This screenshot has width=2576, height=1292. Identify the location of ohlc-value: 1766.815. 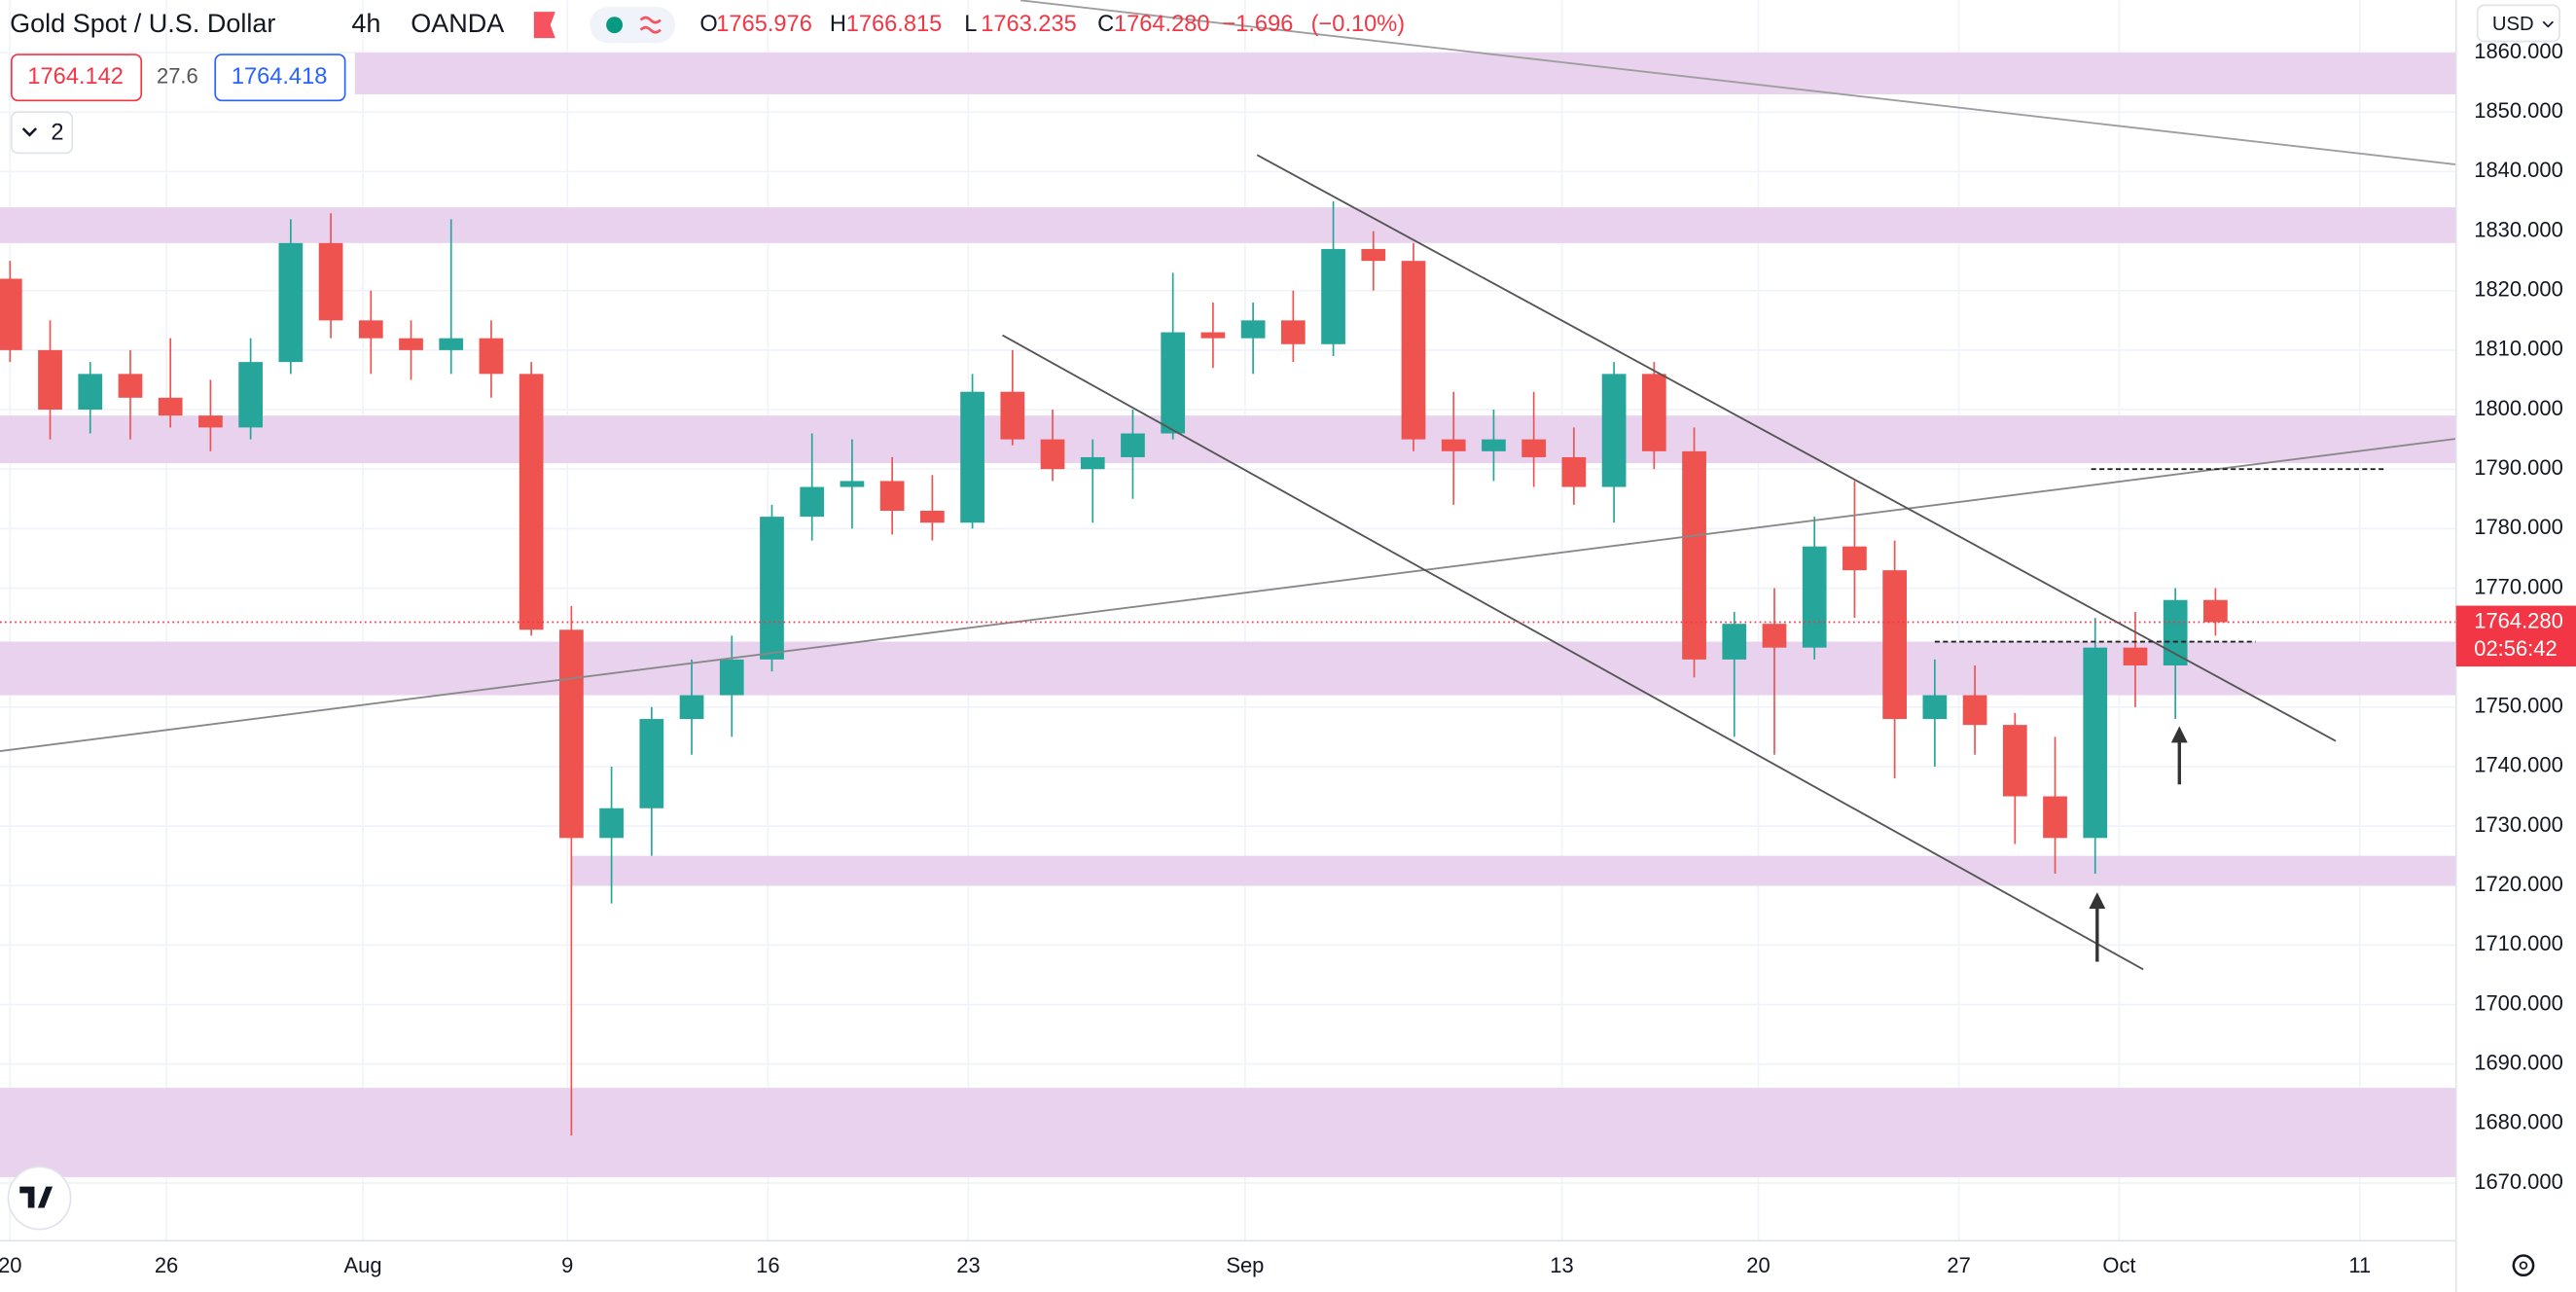
(894, 24).